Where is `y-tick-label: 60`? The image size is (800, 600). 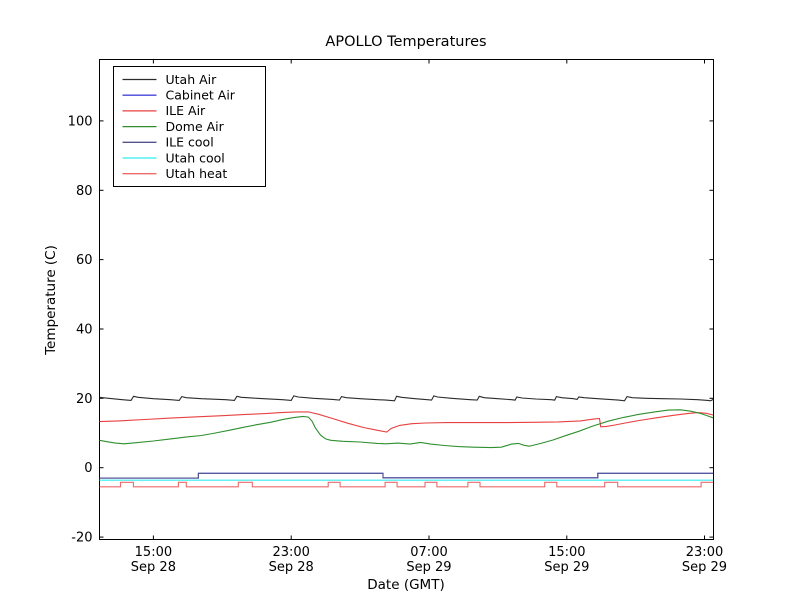 y-tick-label: 60 is located at coordinates (84, 260).